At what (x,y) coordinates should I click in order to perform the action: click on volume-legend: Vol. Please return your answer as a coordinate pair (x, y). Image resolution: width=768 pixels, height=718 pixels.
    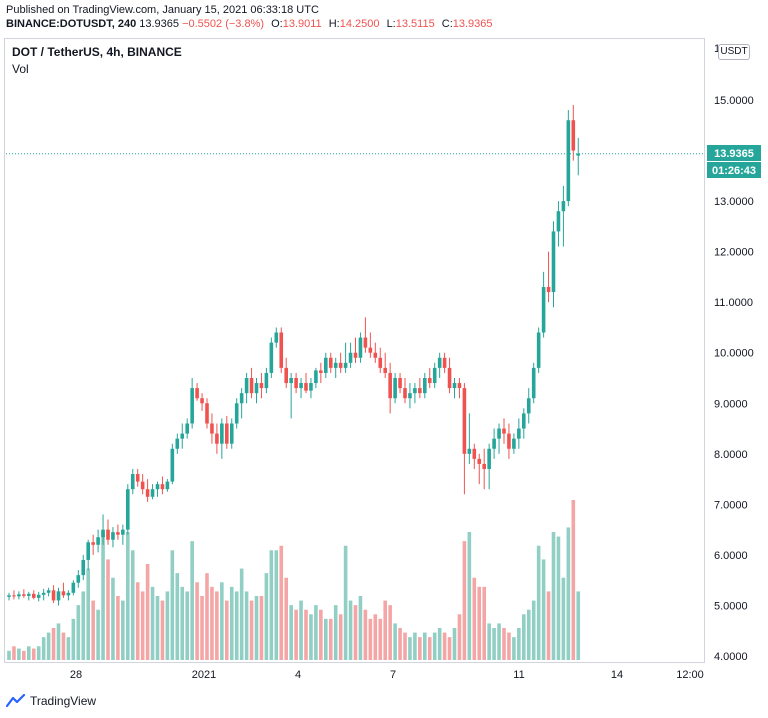
    Looking at the image, I should click on (20, 69).